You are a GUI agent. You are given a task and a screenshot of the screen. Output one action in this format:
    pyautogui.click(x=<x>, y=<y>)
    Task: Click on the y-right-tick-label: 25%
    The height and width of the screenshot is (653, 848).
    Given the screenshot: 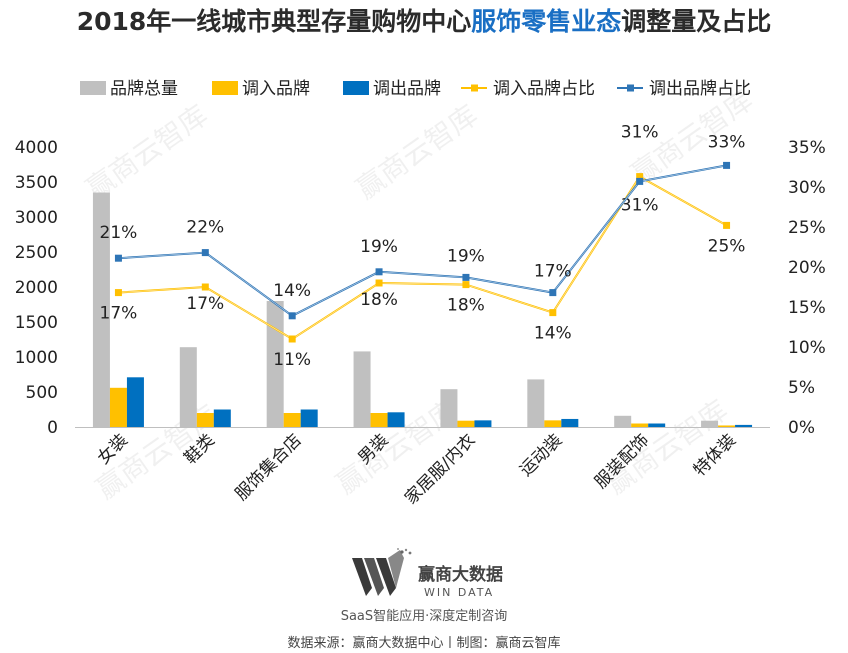 What is the action you would take?
    pyautogui.click(x=807, y=228)
    